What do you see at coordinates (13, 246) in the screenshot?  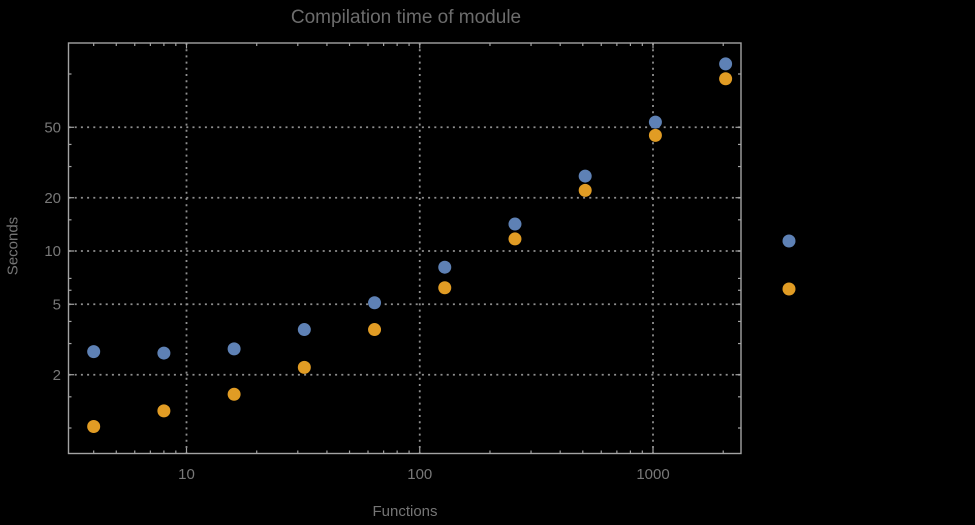 I see `y-axis-title: Seconds` at bounding box center [13, 246].